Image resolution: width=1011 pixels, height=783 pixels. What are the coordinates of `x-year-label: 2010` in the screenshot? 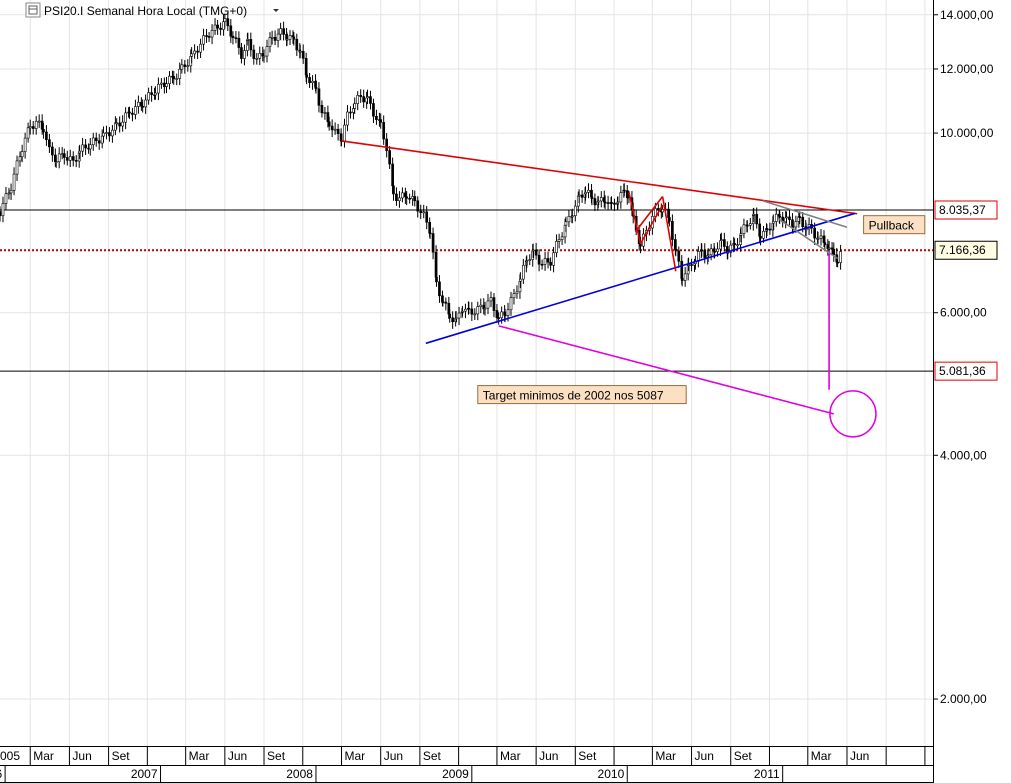 It's located at (611, 774).